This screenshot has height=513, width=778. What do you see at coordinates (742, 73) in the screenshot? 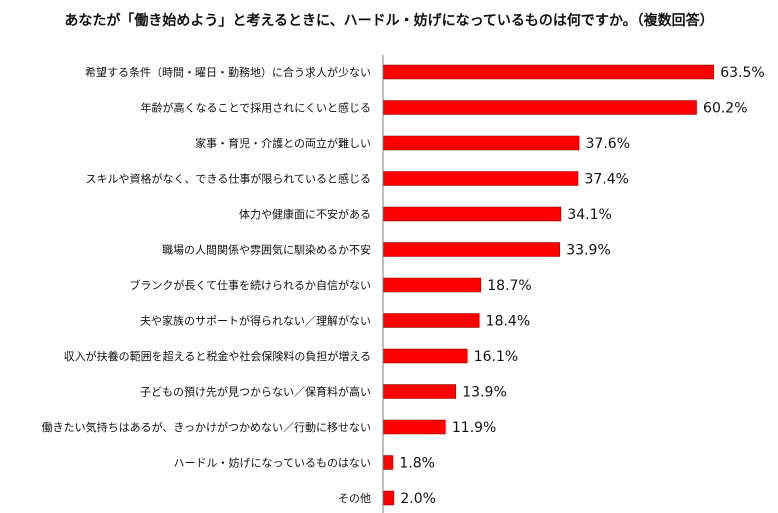
I see `value-label-1: 63.5%` at bounding box center [742, 73].